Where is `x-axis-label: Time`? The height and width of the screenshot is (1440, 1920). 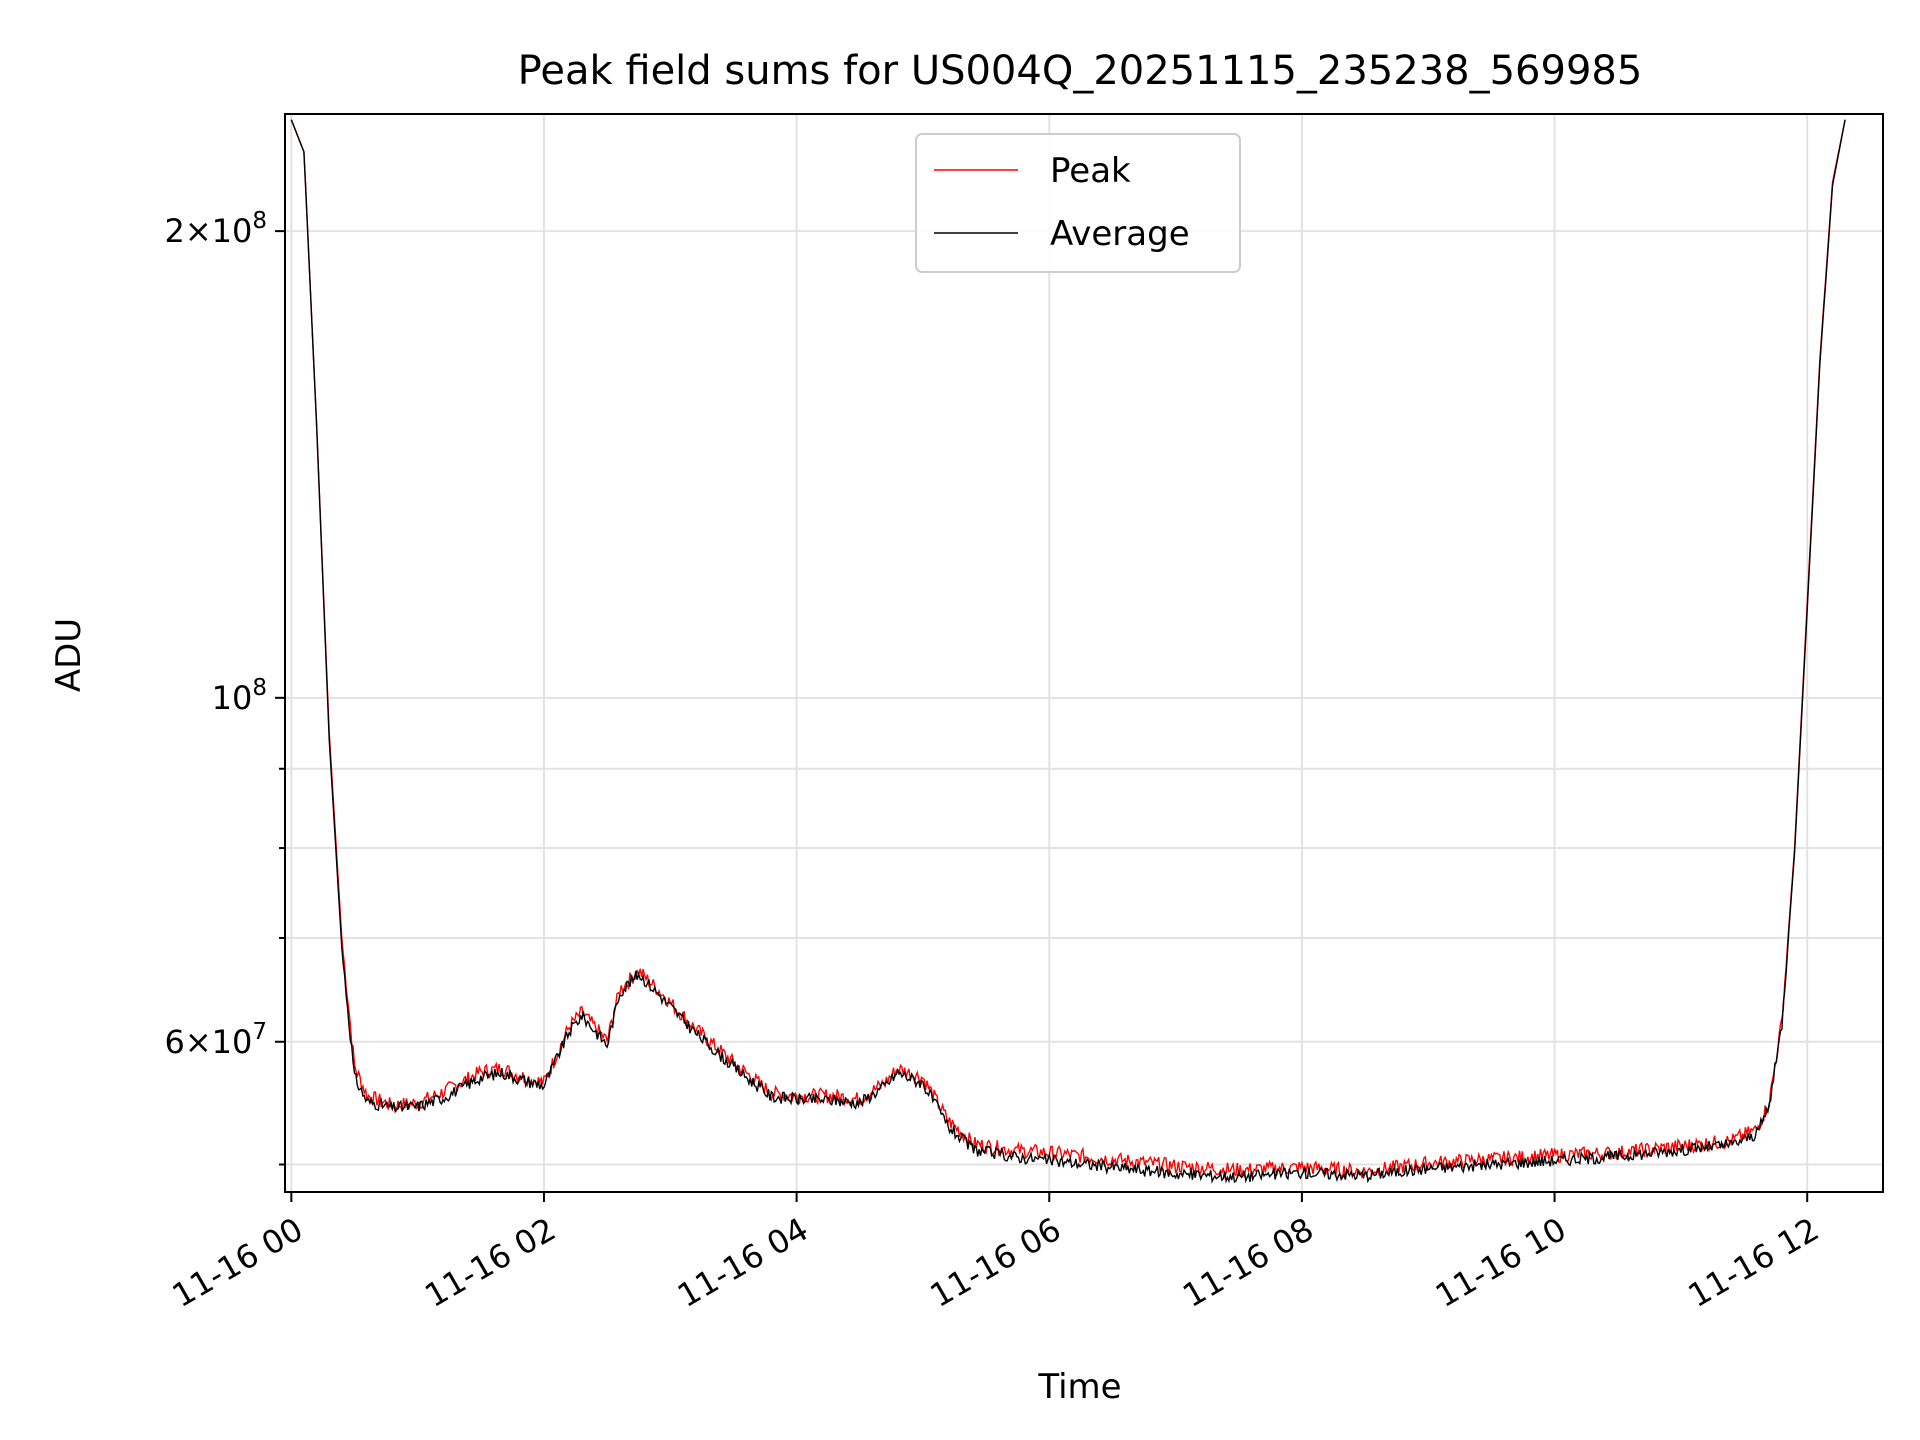 x-axis-label: Time is located at coordinates (1079, 1387).